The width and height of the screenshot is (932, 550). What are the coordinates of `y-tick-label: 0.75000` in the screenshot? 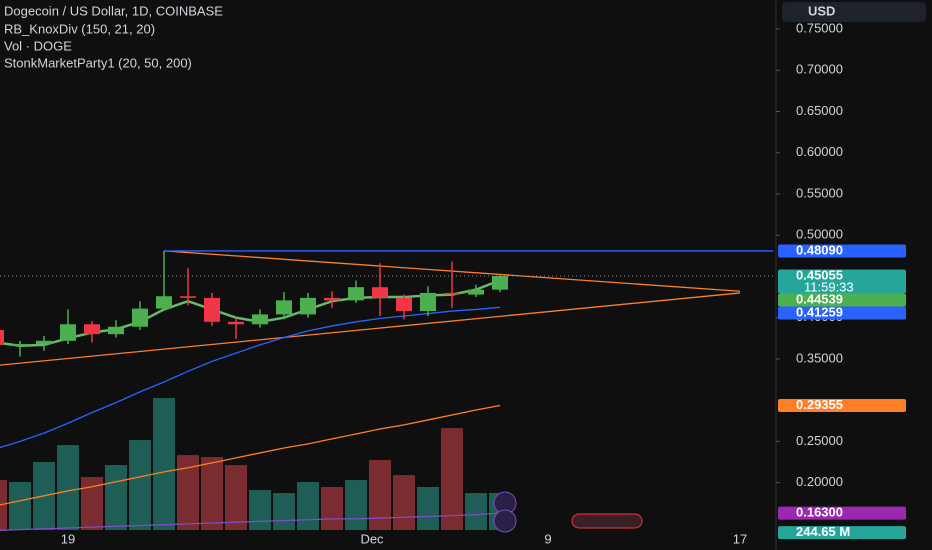 It's located at (819, 27).